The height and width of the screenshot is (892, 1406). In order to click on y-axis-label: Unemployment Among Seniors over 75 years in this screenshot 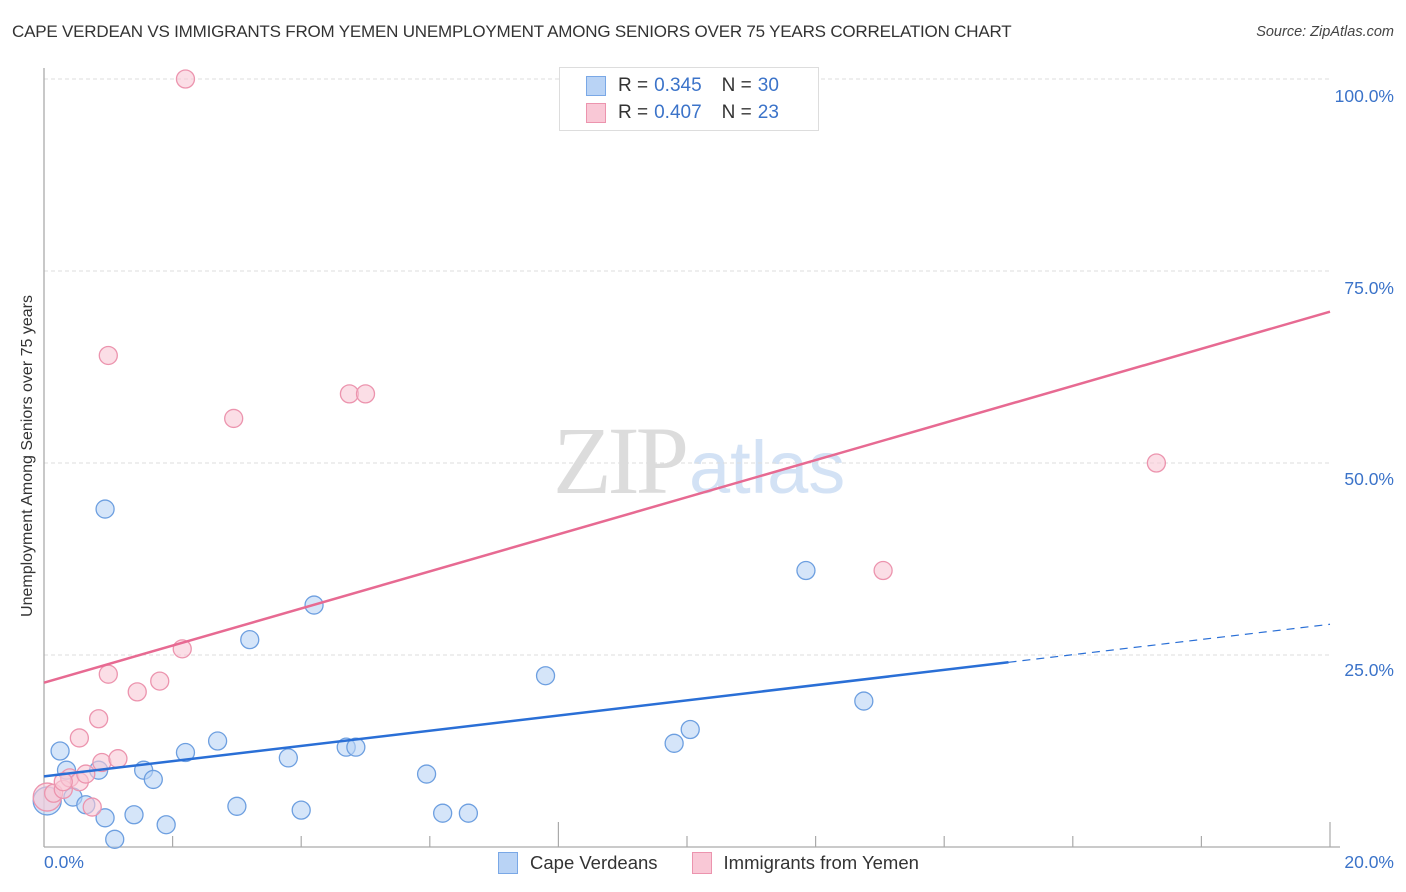, I will do `click(27, 456)`.